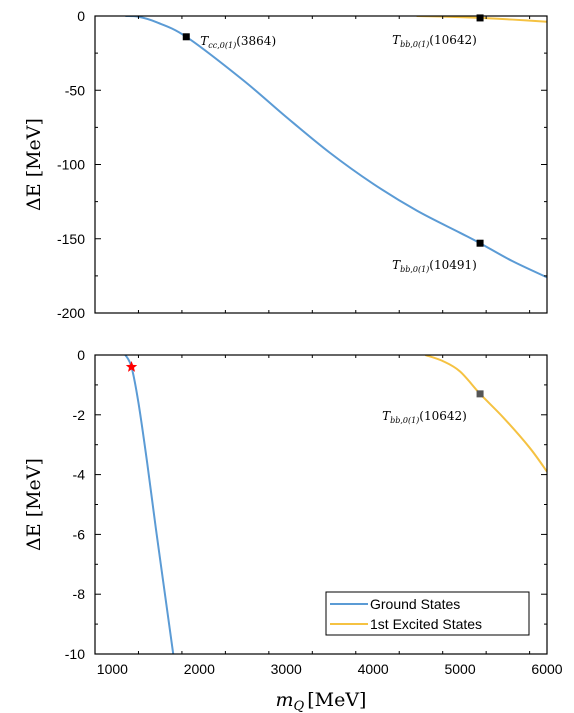 This screenshot has width=574, height=713. I want to click on legend-box, so click(427, 613).